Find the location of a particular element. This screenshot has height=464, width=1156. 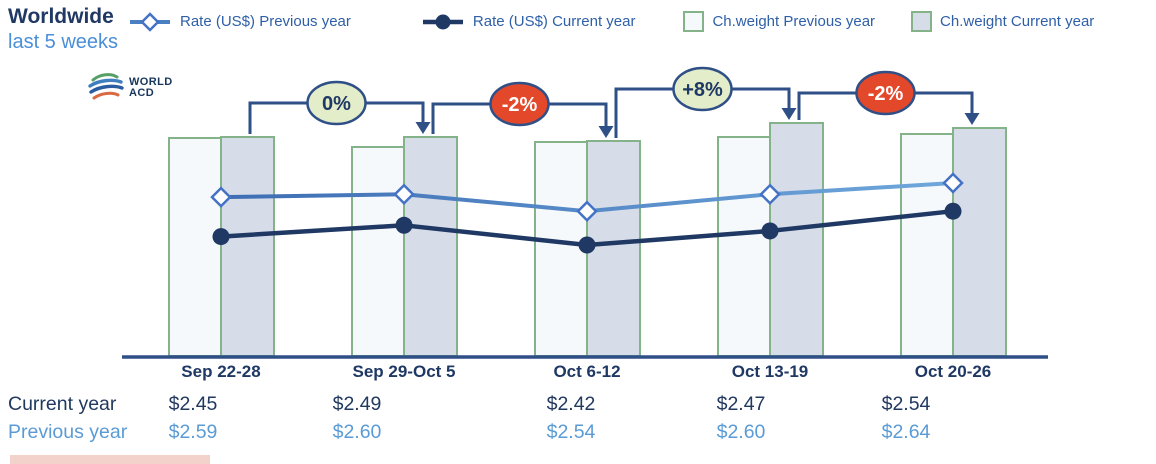

legend-item-rate-previous-year: Rate (US$) Previous year is located at coordinates (239, 21).